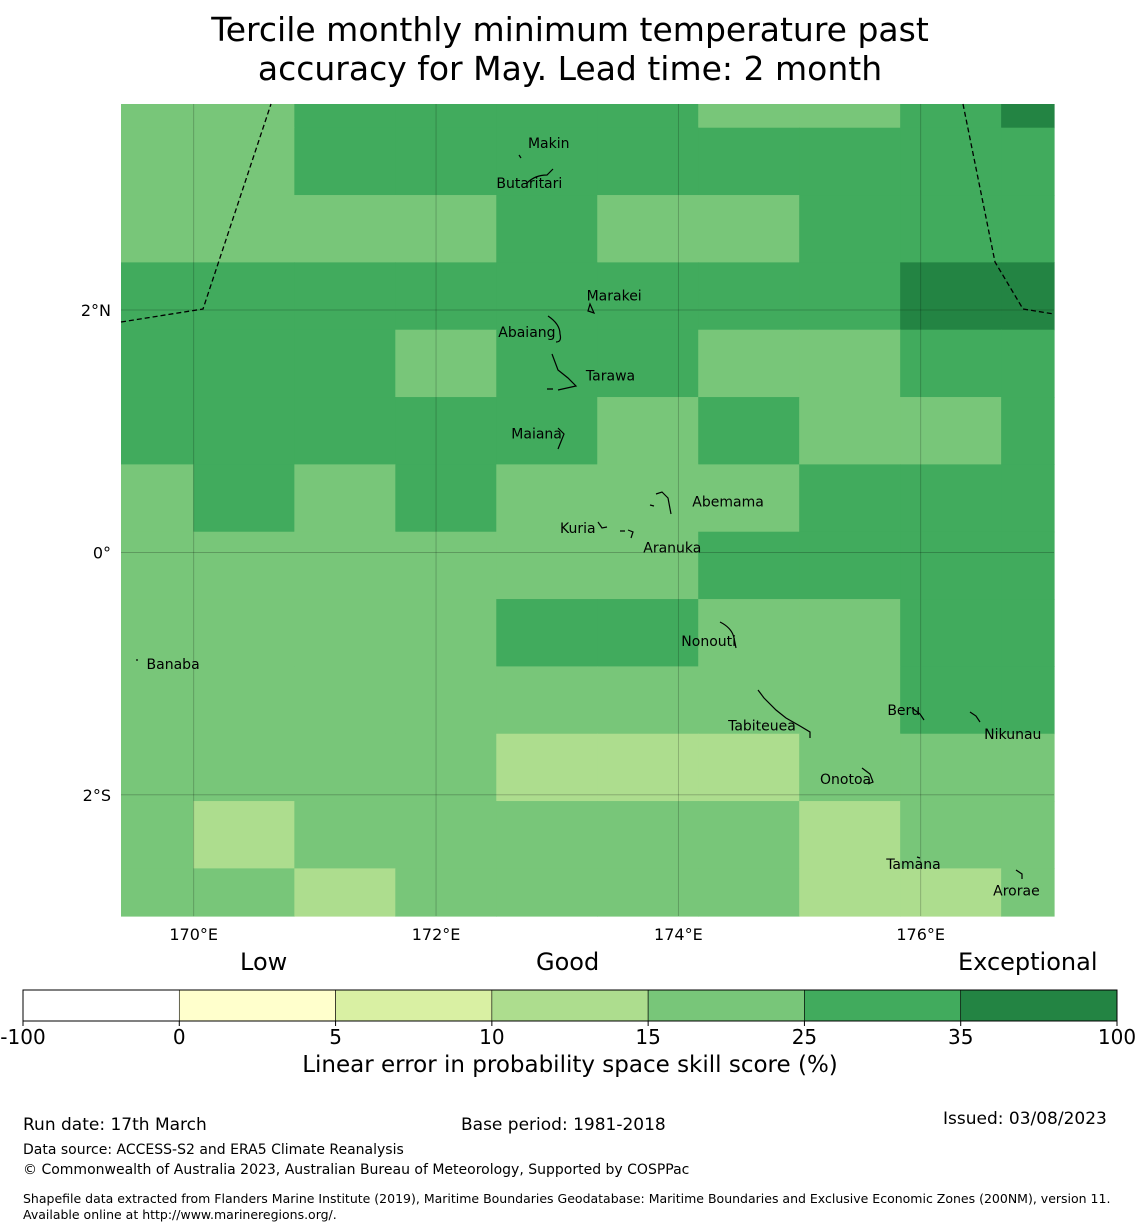 The width and height of the screenshot is (1140, 1230). What do you see at coordinates (912, 865) in the screenshot?
I see `island-label-tamana: Tamana` at bounding box center [912, 865].